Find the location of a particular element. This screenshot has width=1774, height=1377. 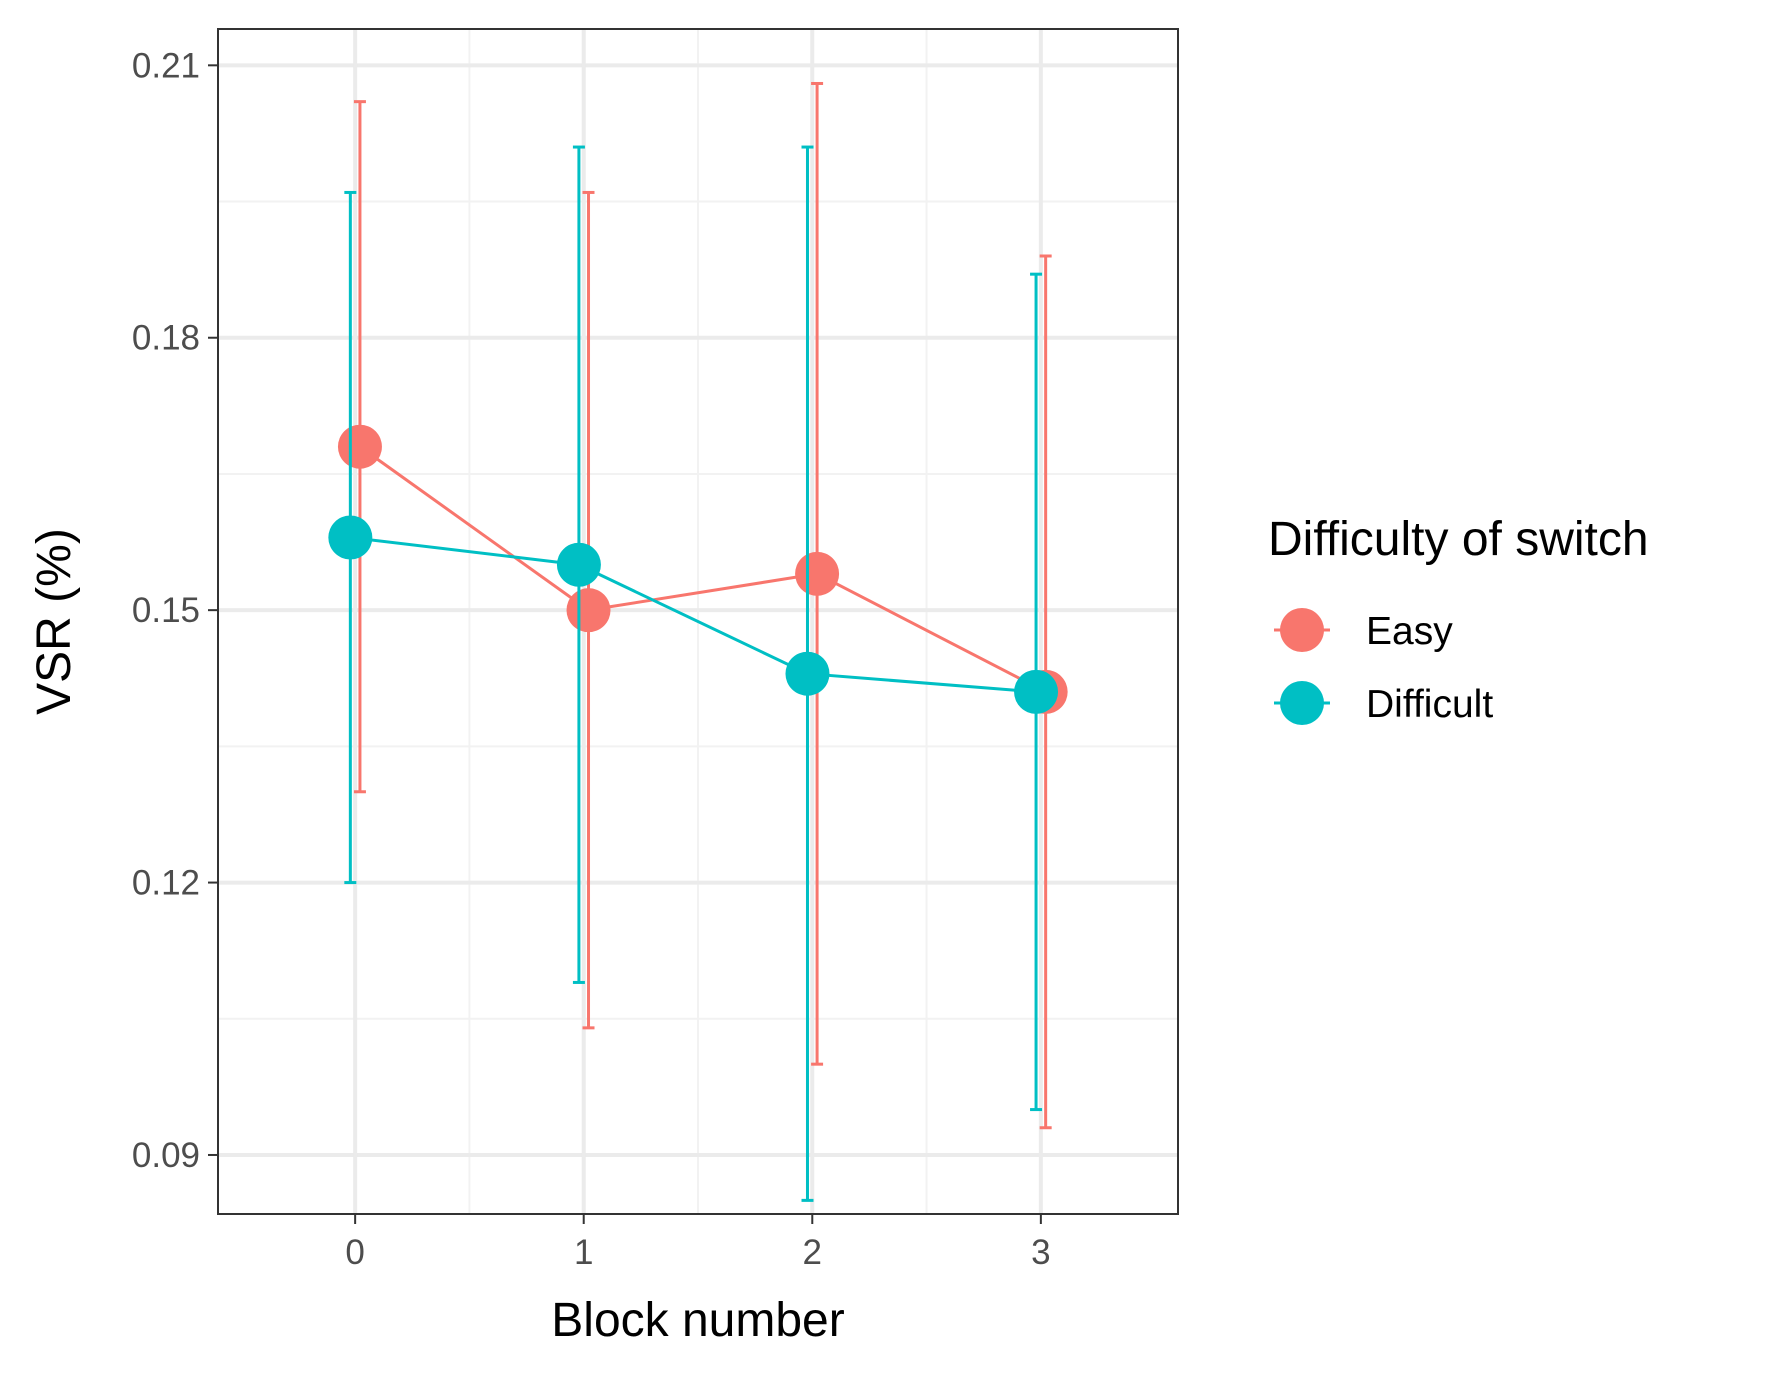

legend-key-difficult is located at coordinates (1302, 703).